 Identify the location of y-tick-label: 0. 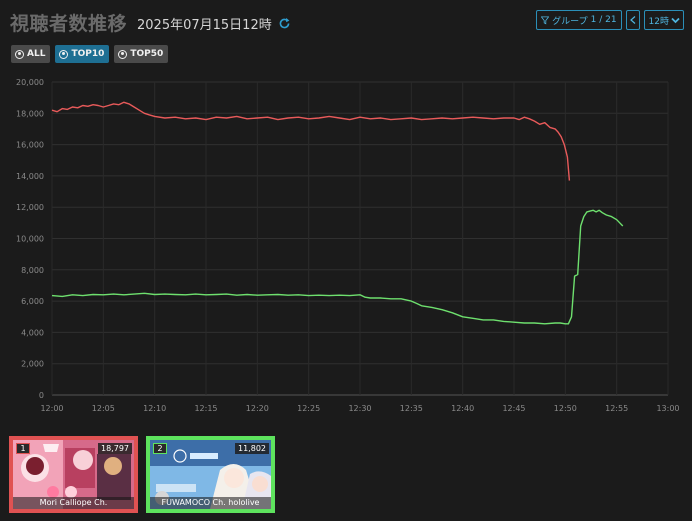
(41, 395).